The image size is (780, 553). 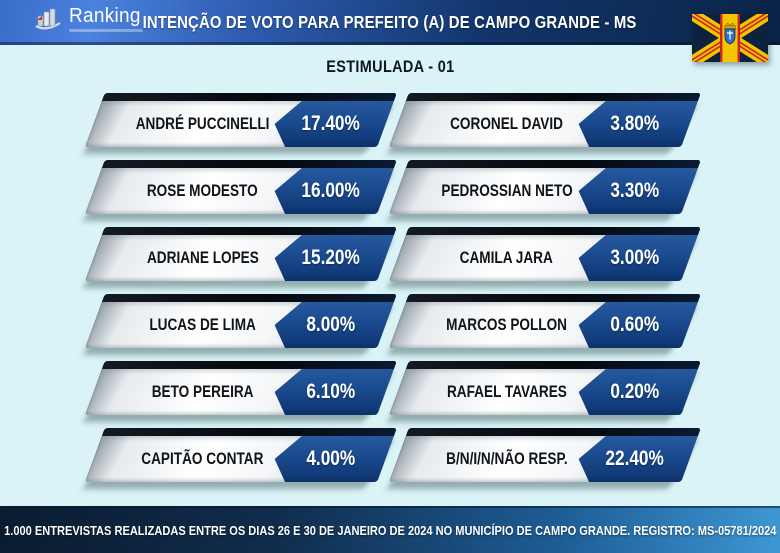 I want to click on poll-bar: CAMILA JARA 3.00%, so click(x=543, y=257).